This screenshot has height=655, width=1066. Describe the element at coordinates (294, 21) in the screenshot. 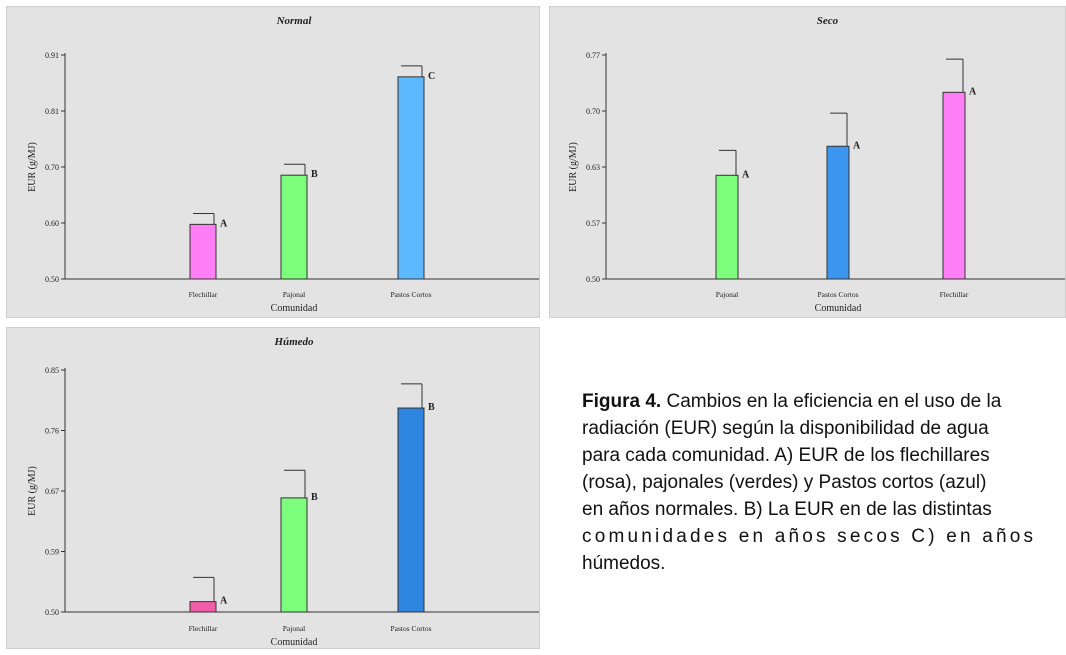

I see `chart-title: Normal` at that location.